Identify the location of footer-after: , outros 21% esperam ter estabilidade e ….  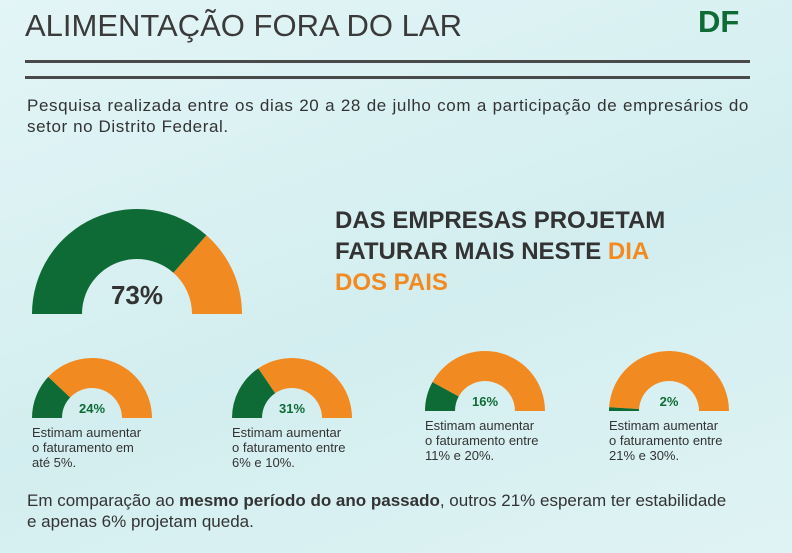
(377, 511).